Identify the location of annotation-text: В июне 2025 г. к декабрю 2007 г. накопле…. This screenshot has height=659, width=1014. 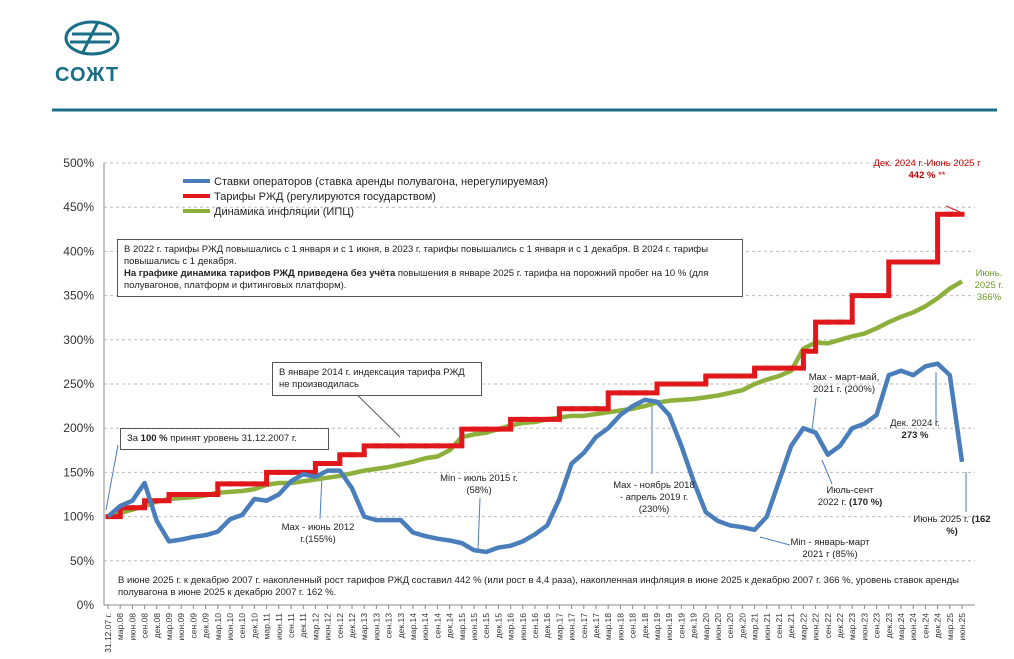
(538, 586).